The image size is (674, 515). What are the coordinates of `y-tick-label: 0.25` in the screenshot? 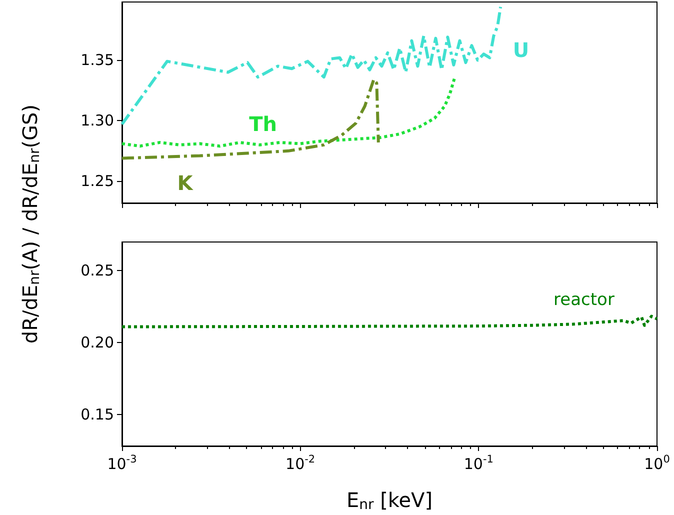 It's located at (97, 271).